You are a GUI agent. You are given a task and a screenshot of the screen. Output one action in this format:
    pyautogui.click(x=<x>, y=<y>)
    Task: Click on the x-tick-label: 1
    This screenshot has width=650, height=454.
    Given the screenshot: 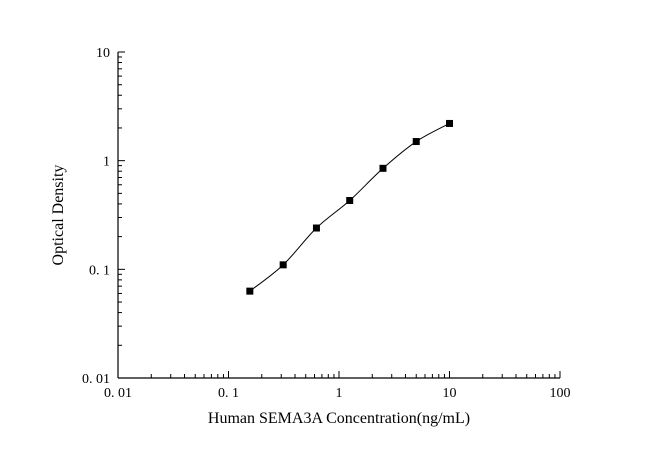 What is the action you would take?
    pyautogui.click(x=339, y=393)
    